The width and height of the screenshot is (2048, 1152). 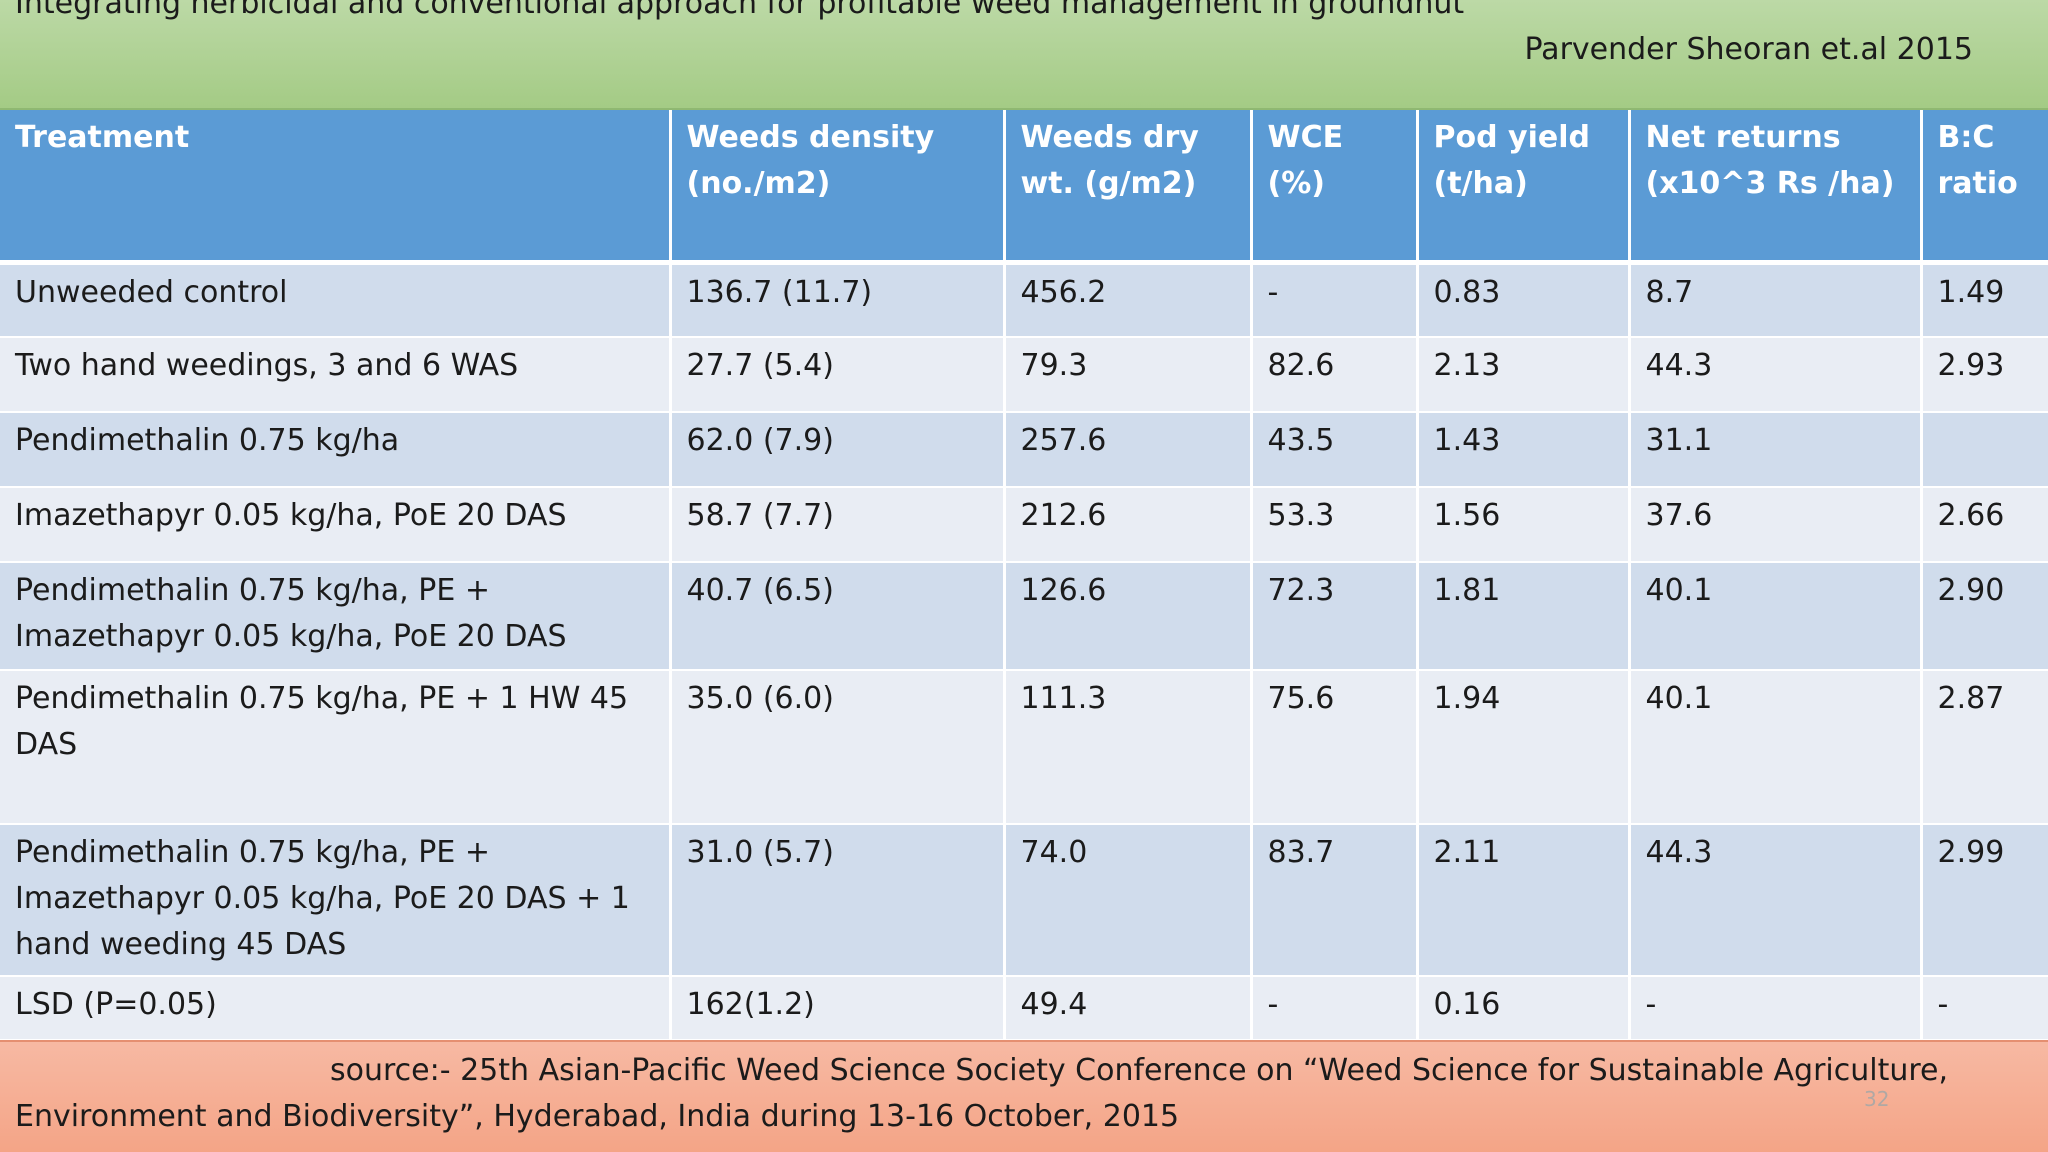 What do you see at coordinates (1524, 187) in the screenshot?
I see `column-header-pod-yield: Pod yield (t/ha)` at bounding box center [1524, 187].